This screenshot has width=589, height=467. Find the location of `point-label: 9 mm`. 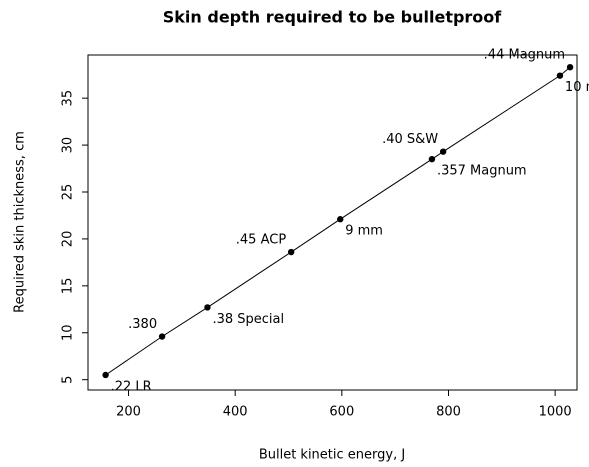

point-label: 9 mm is located at coordinates (364, 231).